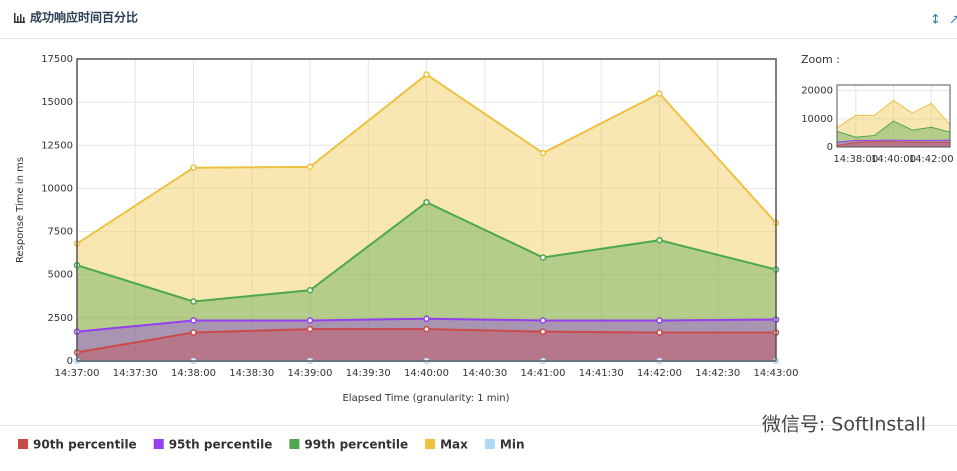  I want to click on x-tick-label: 14:41:30, so click(601, 373).